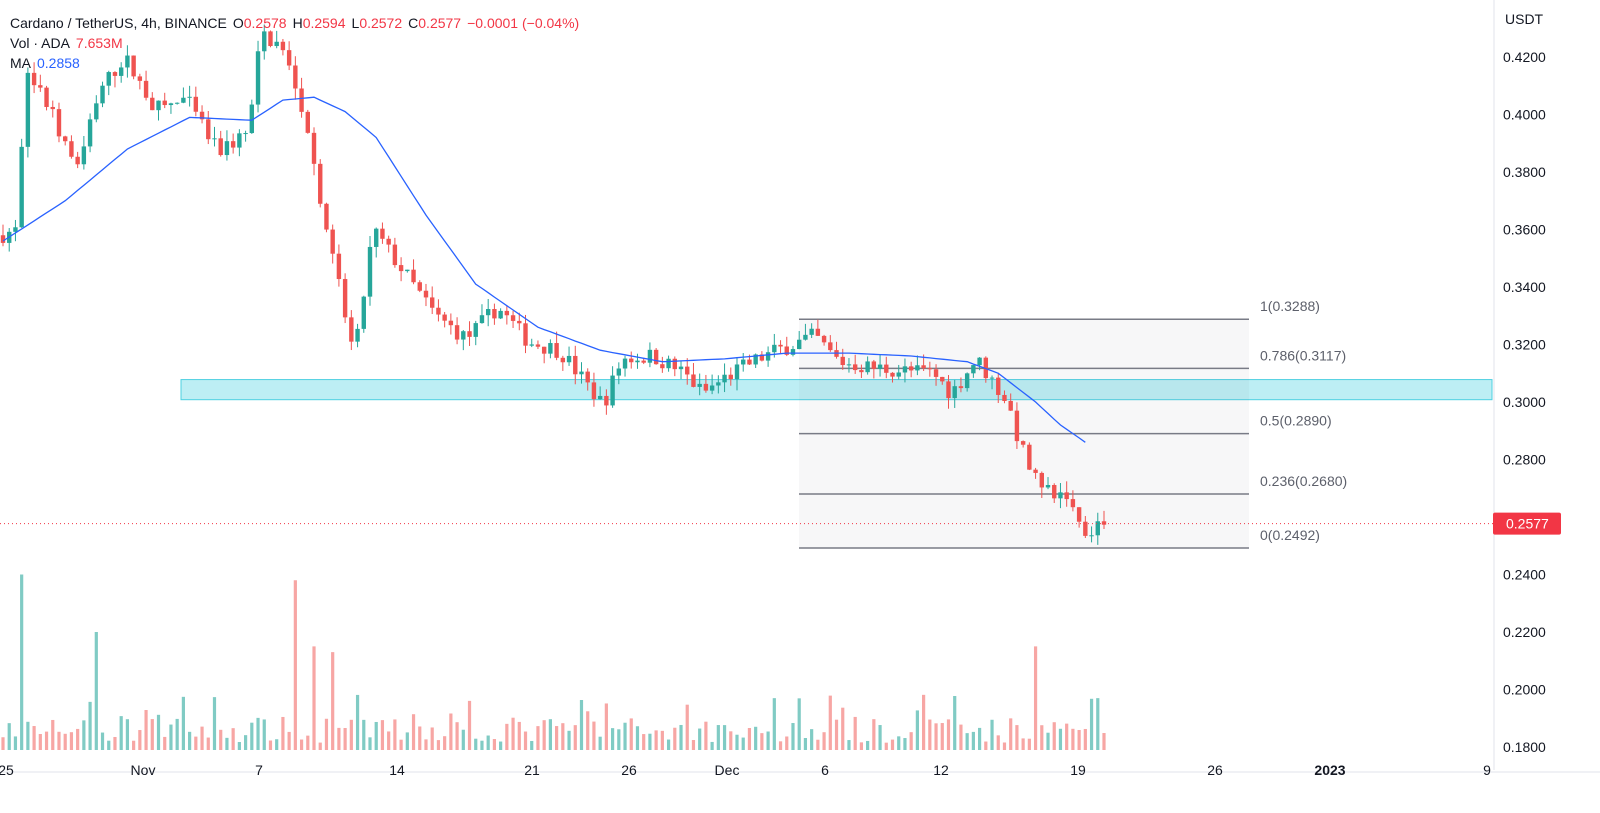 The height and width of the screenshot is (813, 1600). I want to click on last-price-tag, so click(1527, 523).